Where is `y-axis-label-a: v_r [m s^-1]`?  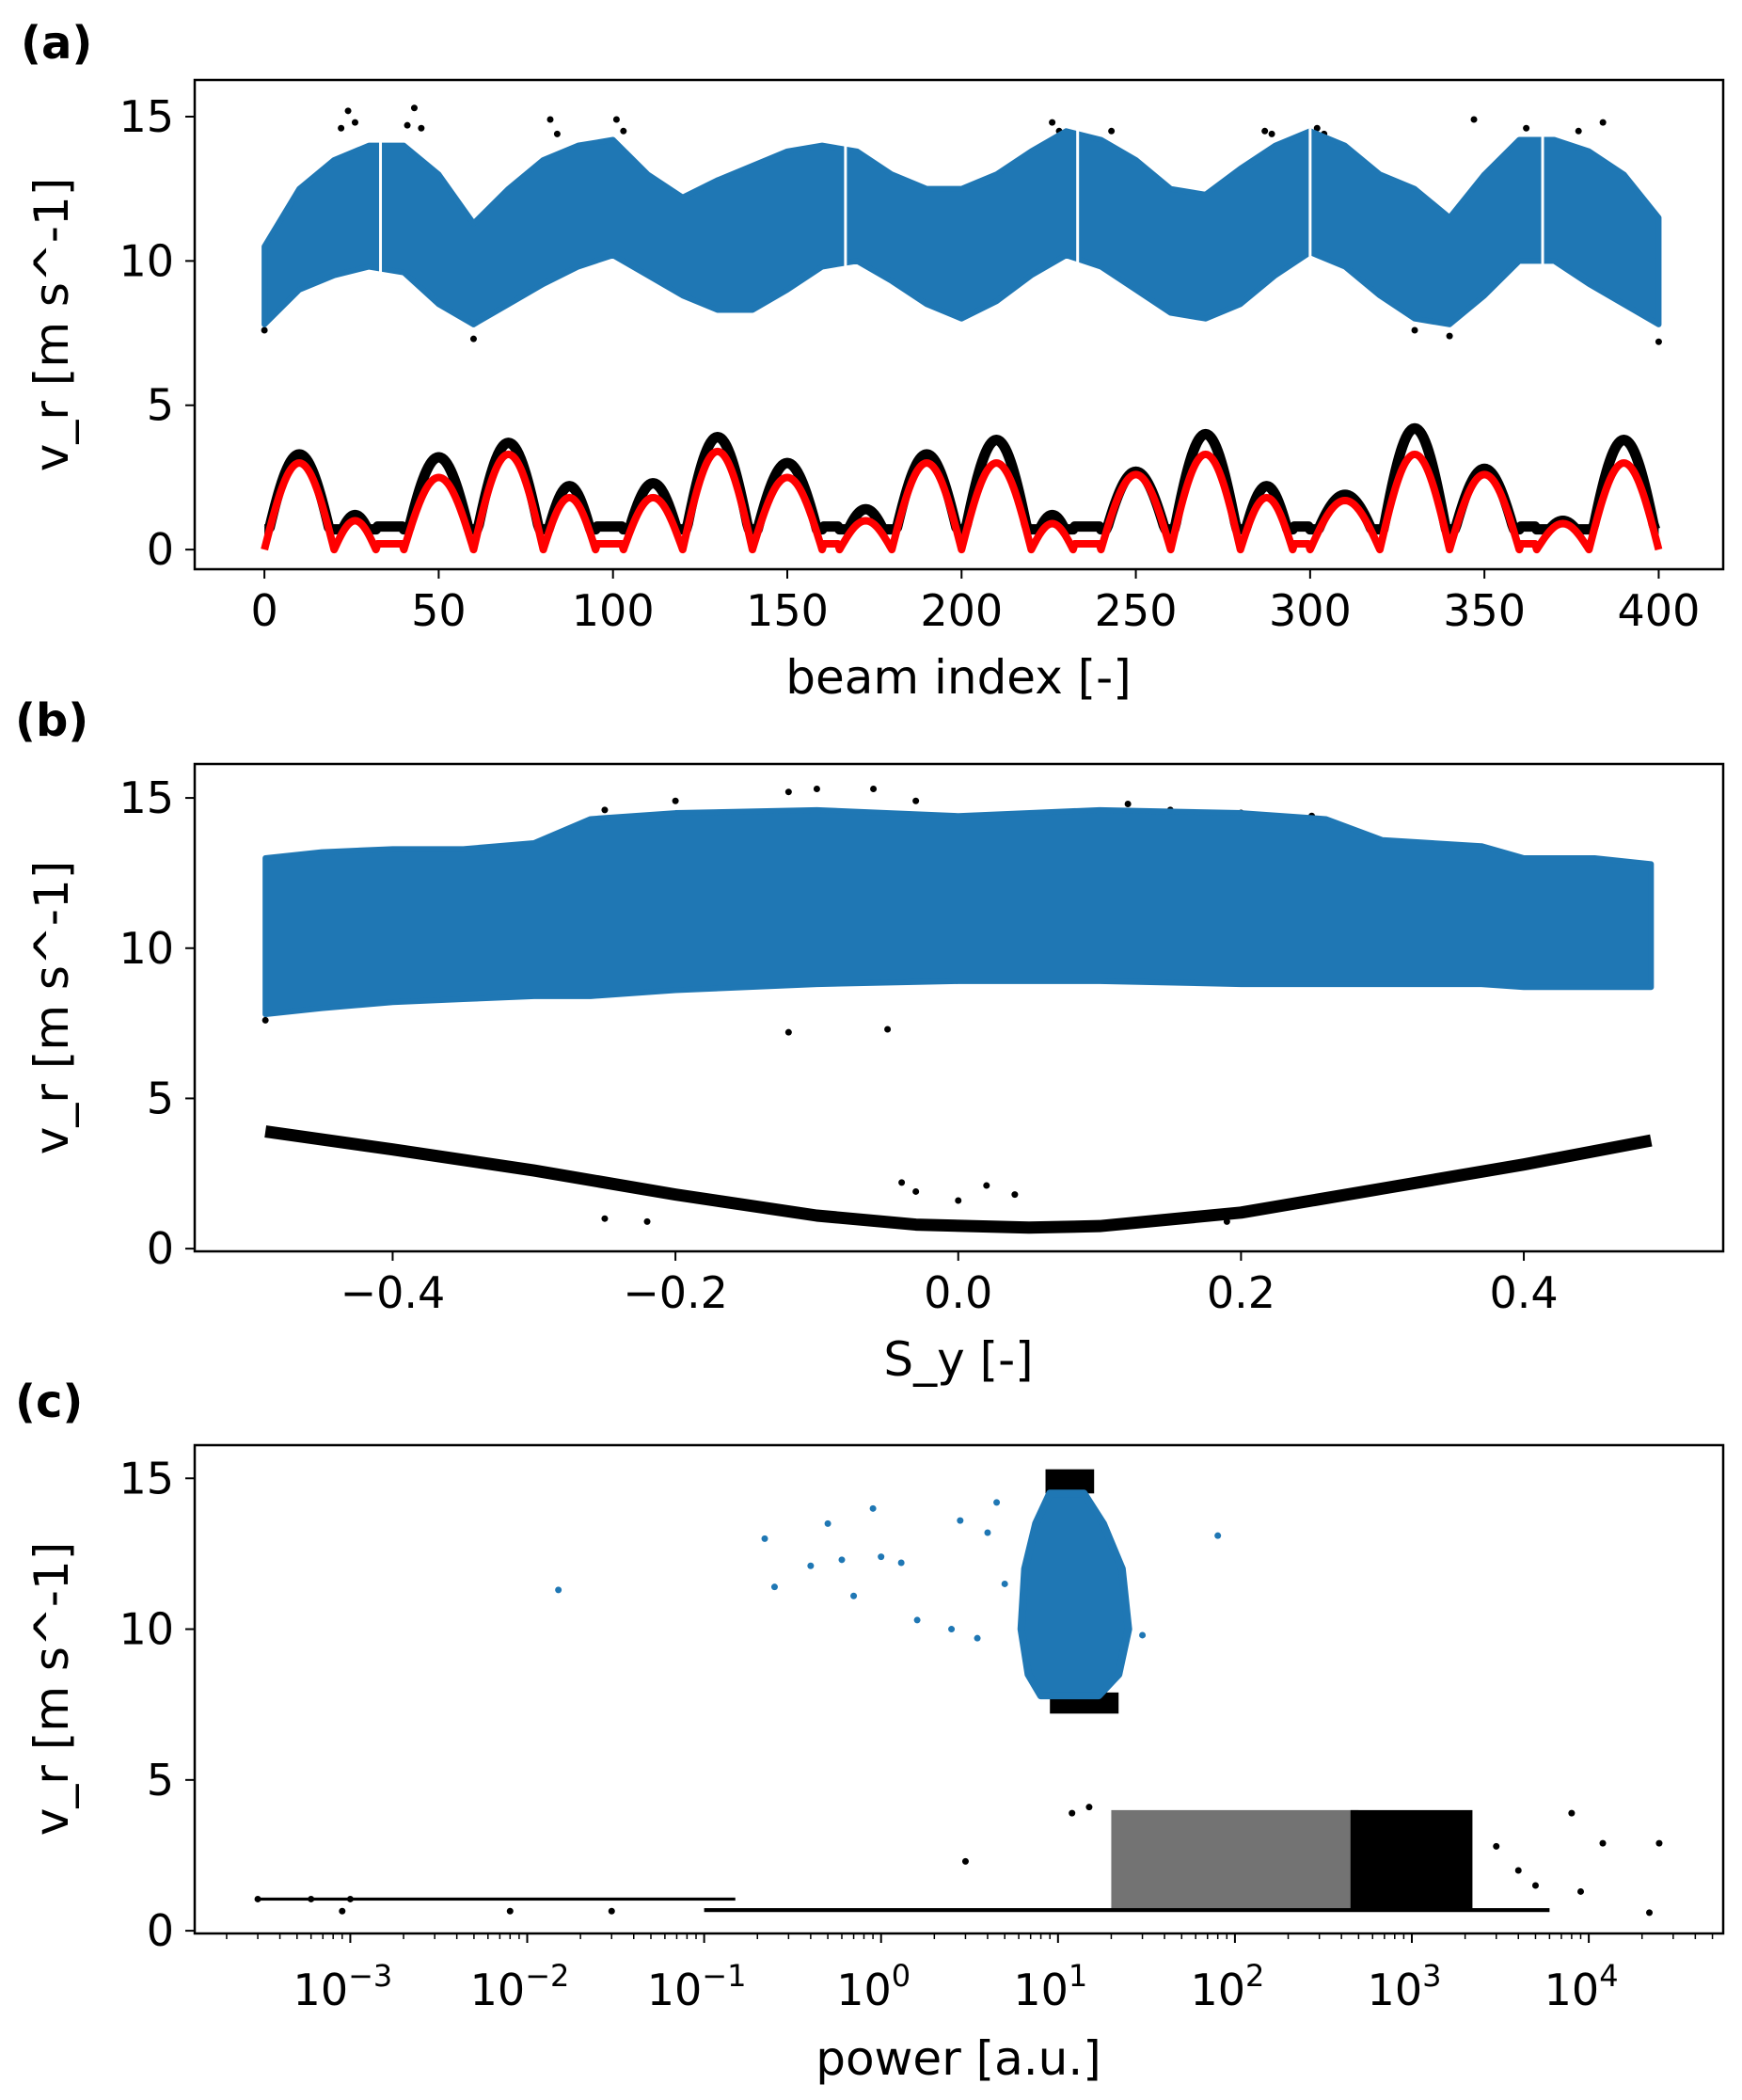
y-axis-label-a: v_r [m s^-1] is located at coordinates (52, 325).